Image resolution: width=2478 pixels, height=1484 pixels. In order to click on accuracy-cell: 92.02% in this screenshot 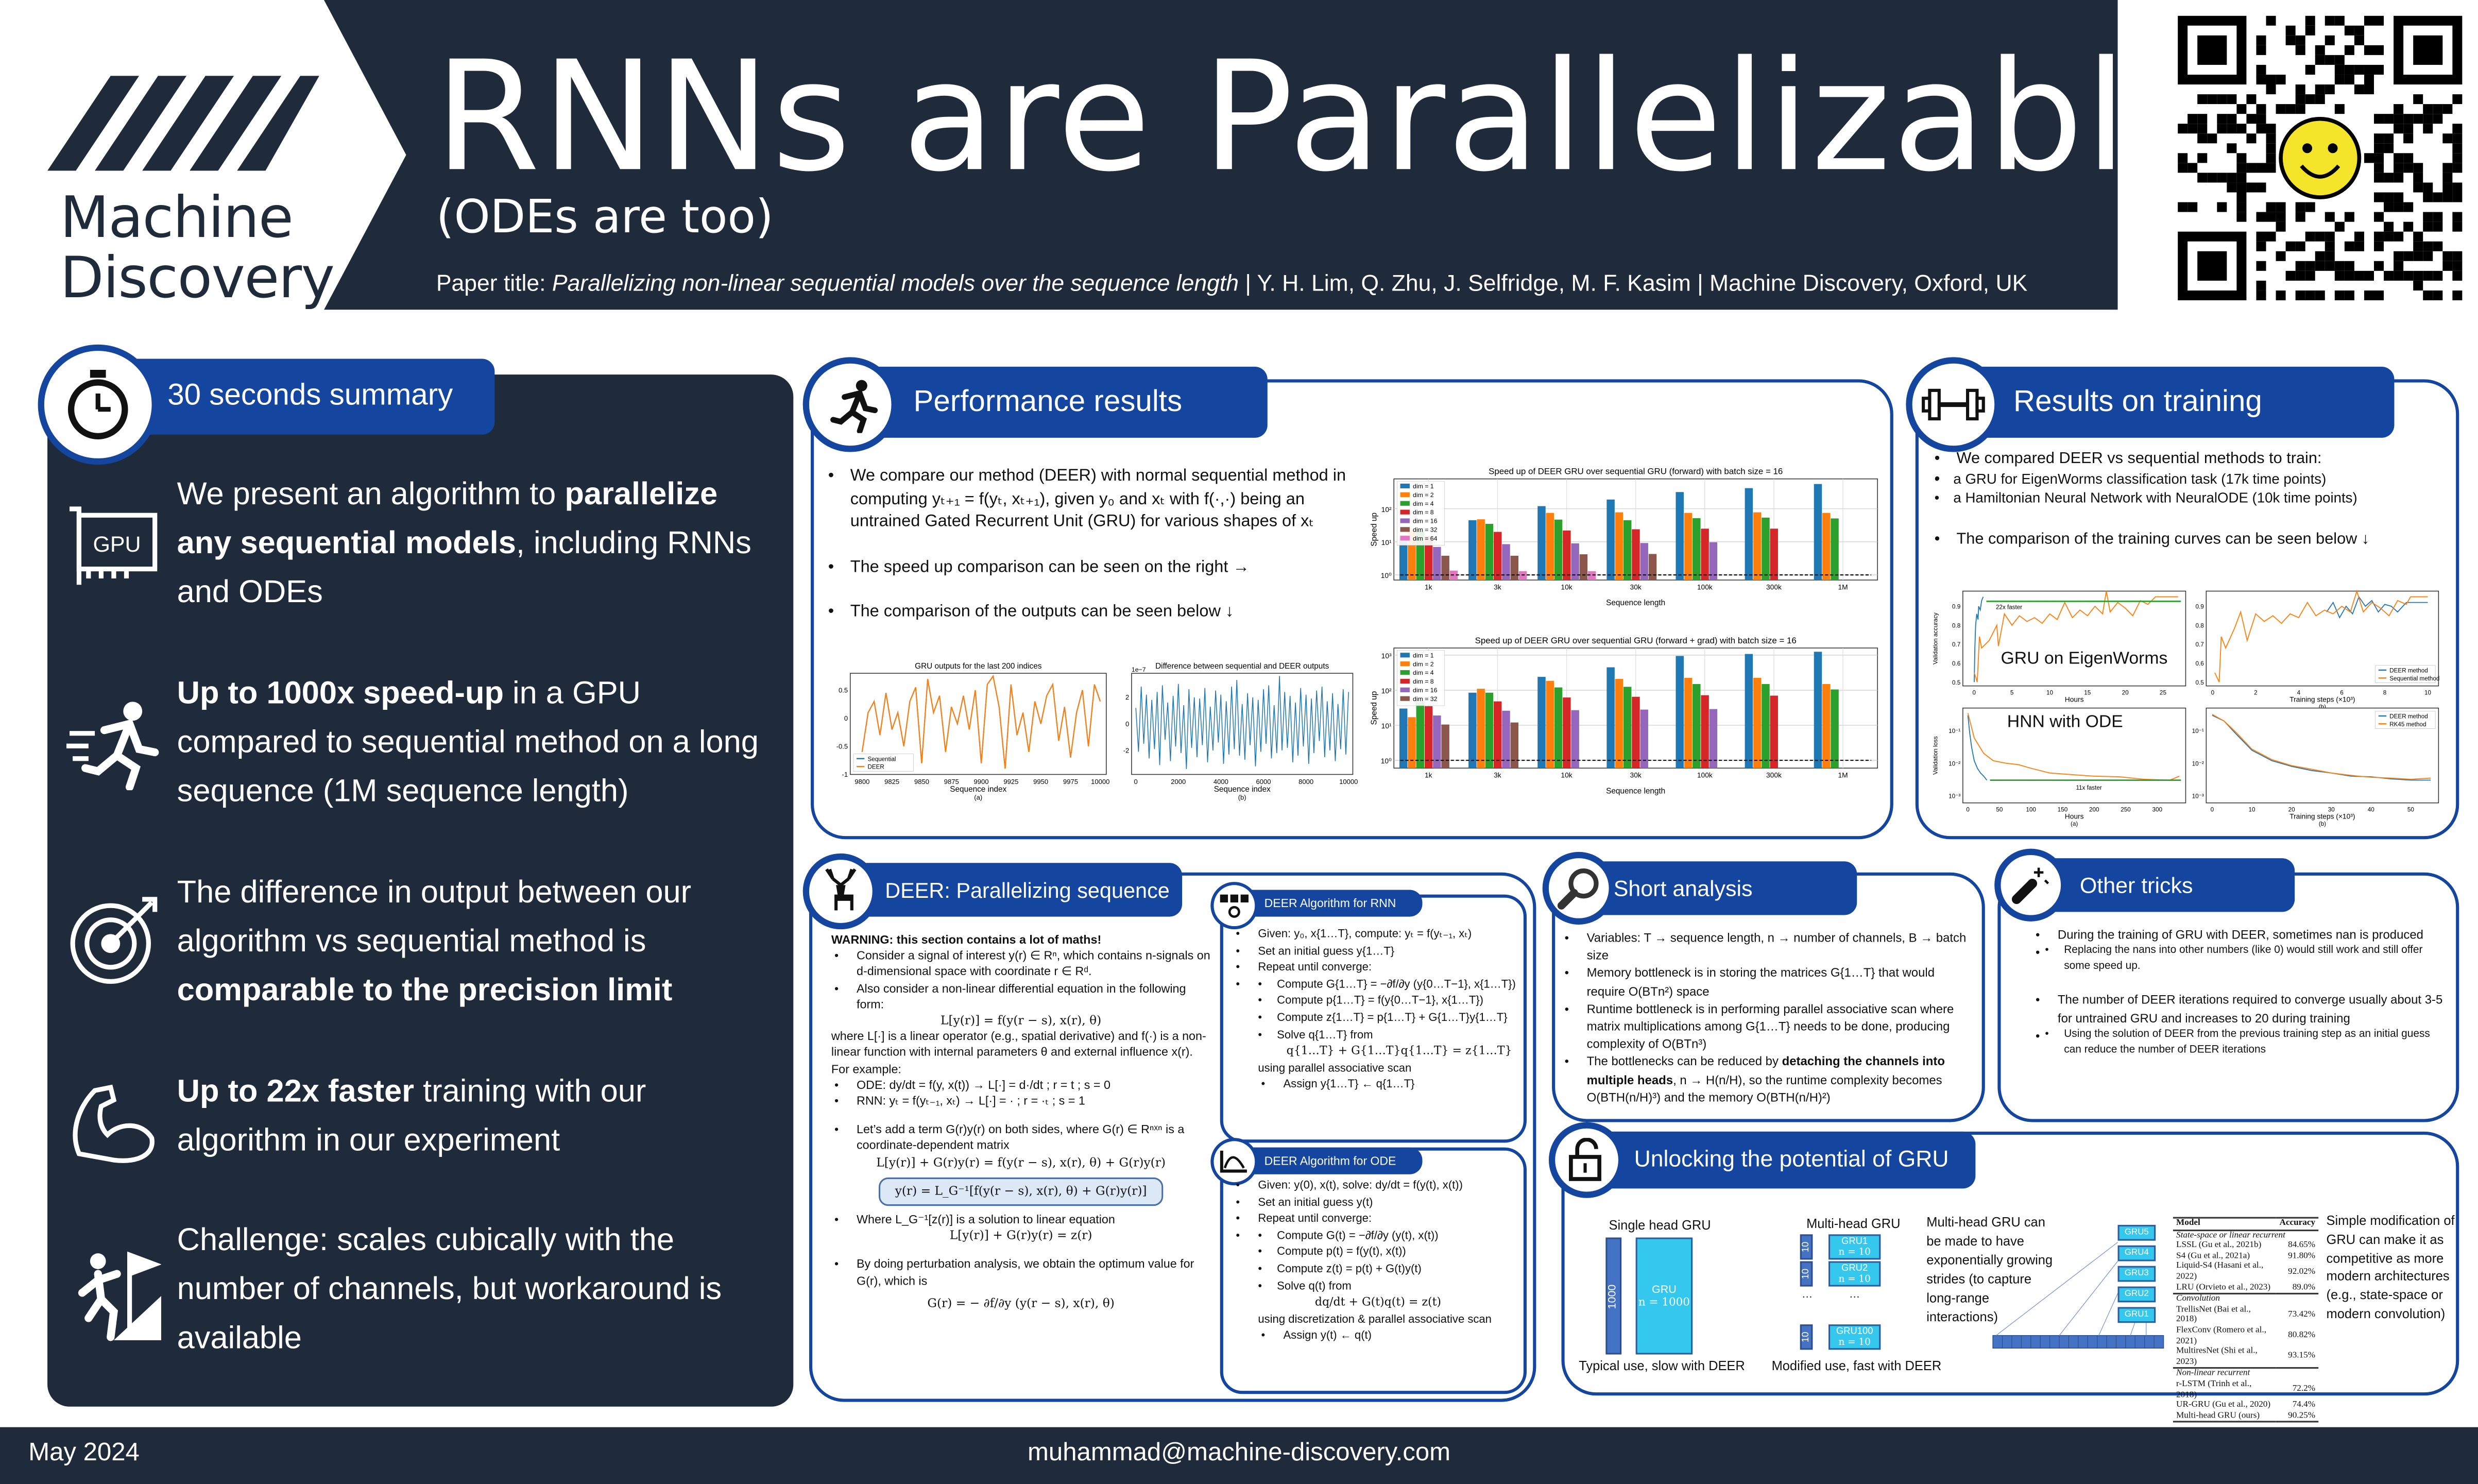, I will do `click(2302, 1272)`.